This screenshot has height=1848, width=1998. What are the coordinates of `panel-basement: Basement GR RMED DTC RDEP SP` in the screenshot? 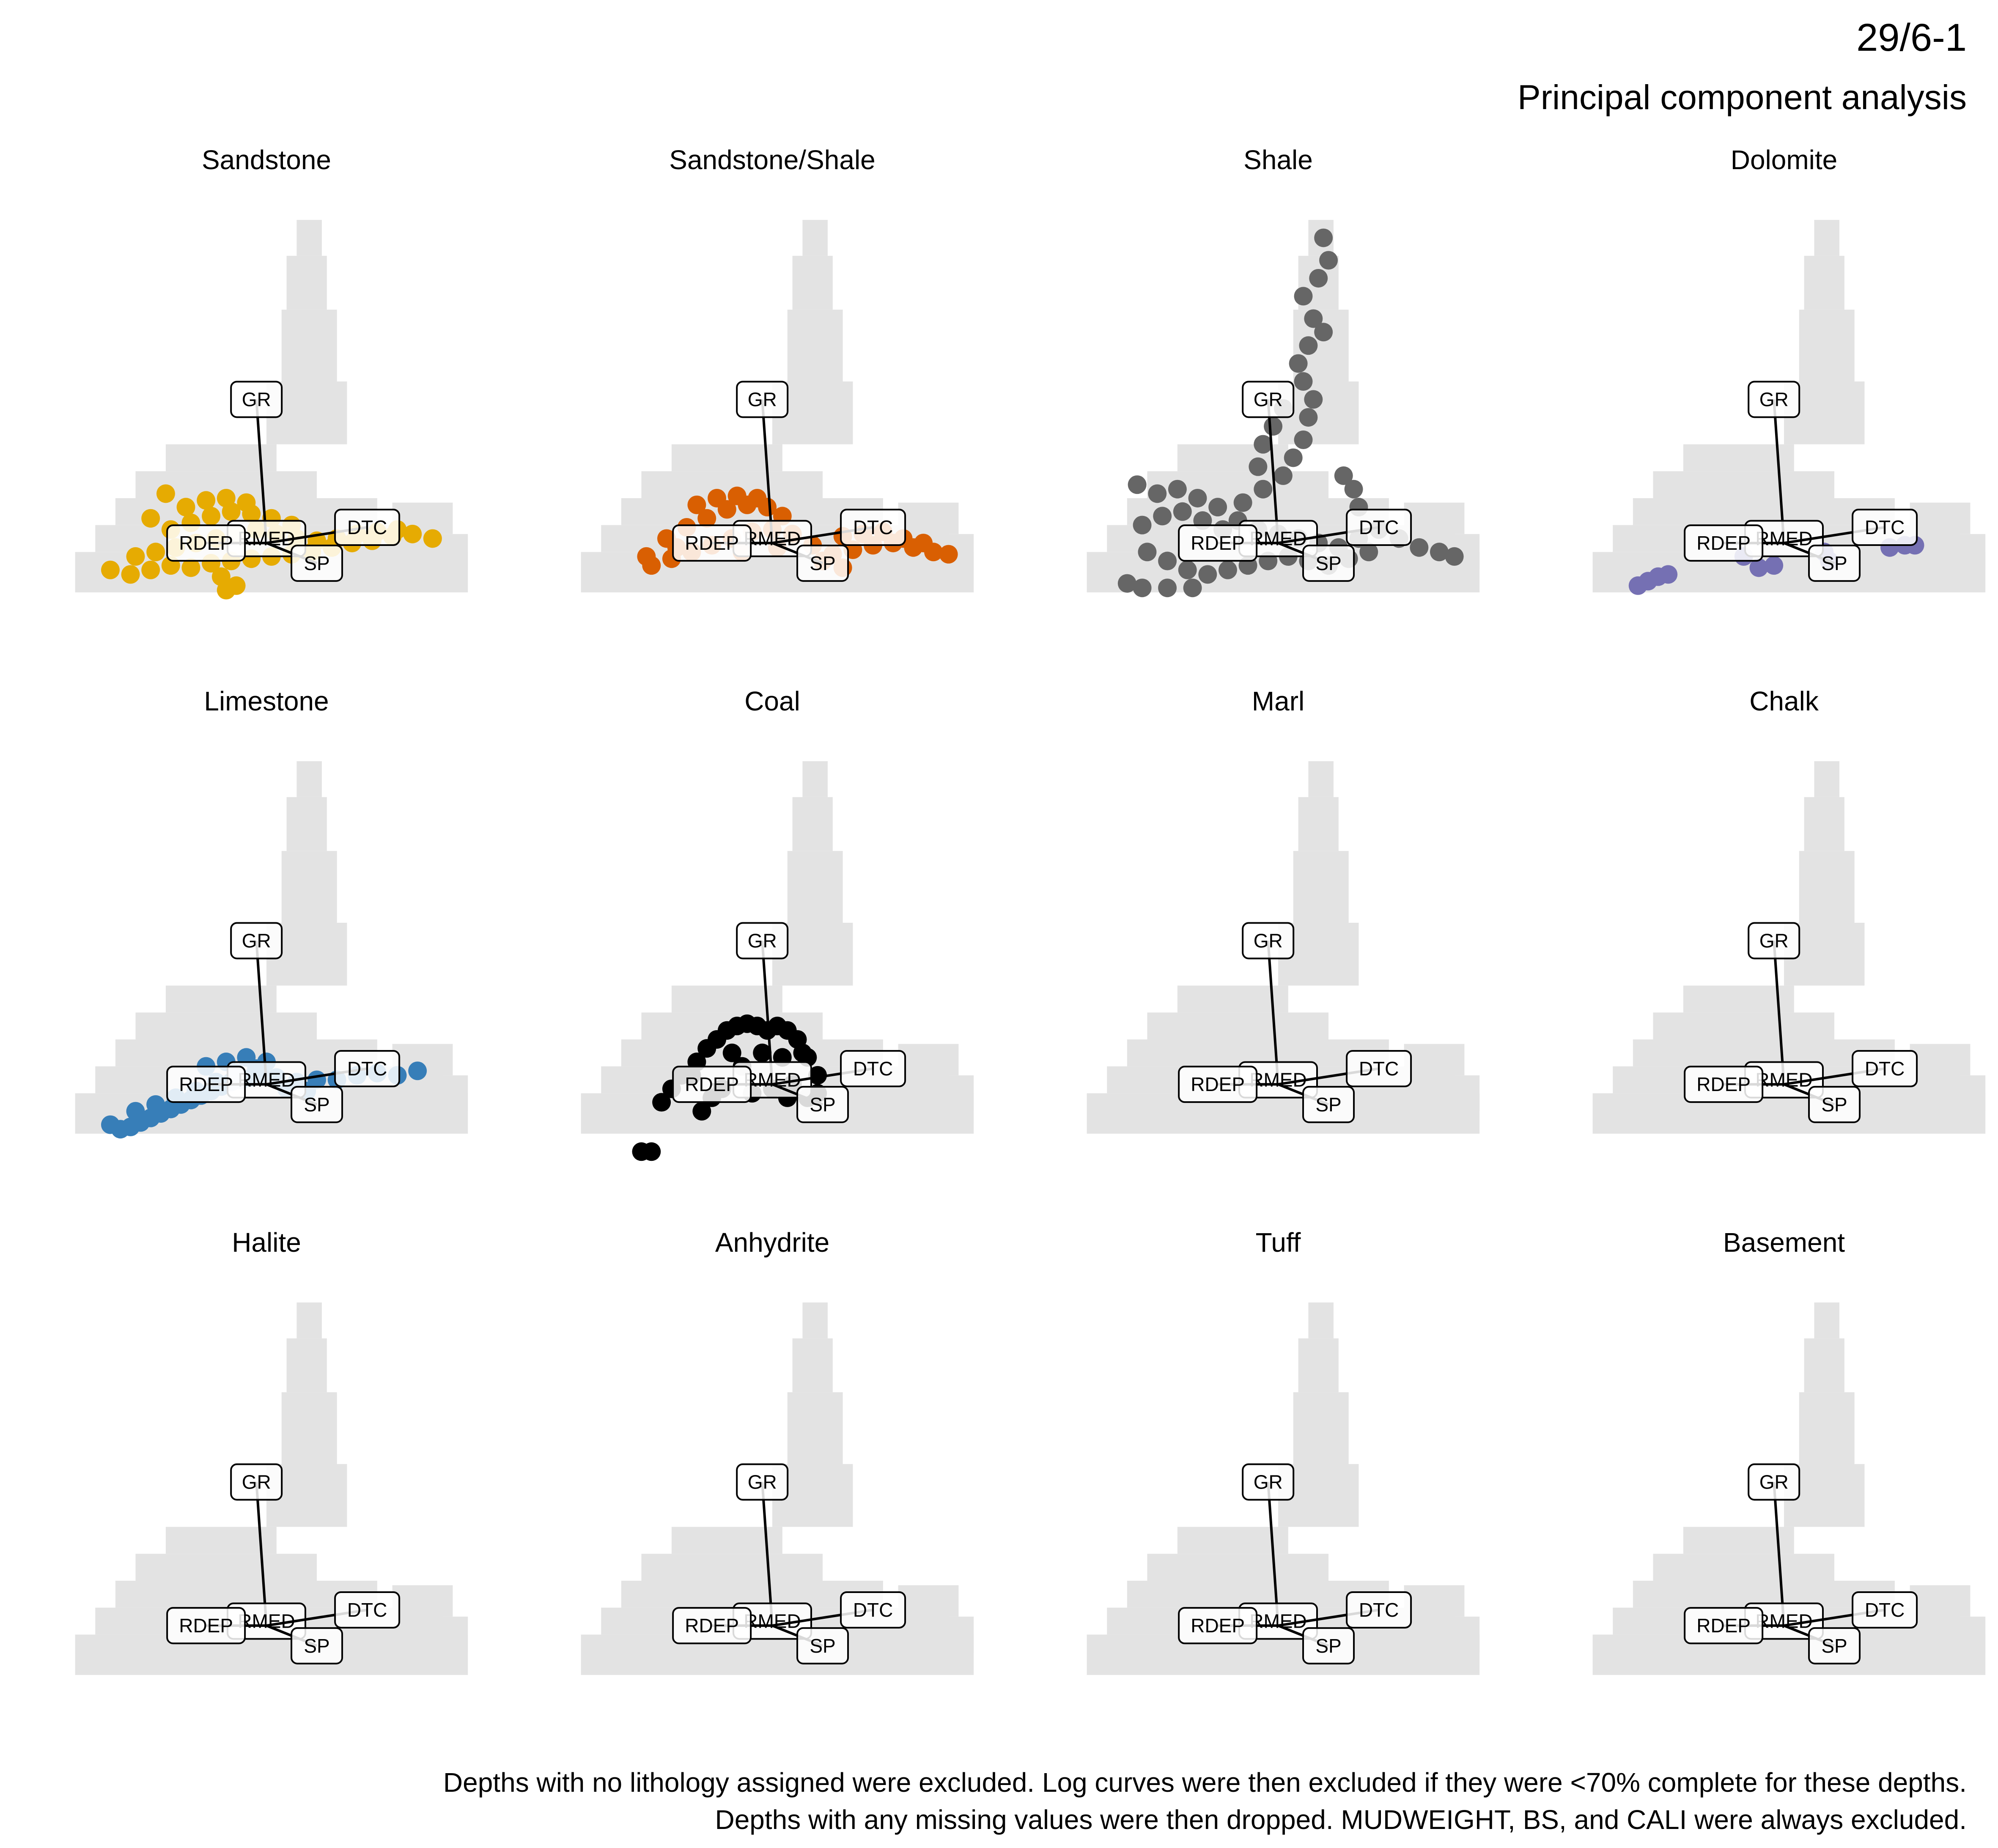 It's located at (1789, 1451).